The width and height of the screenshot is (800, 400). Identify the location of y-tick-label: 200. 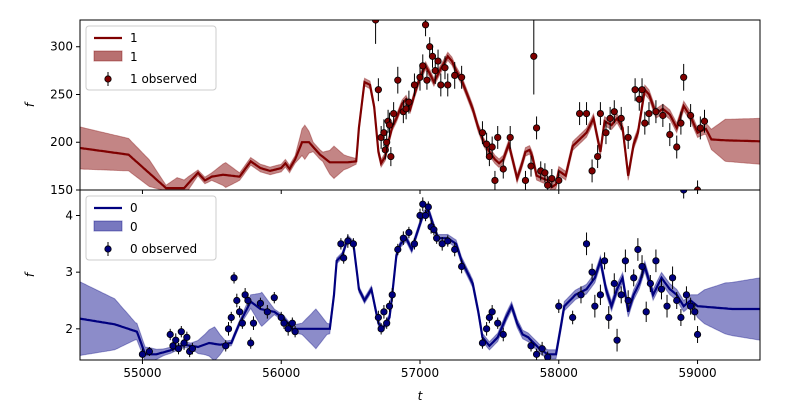
(61, 142).